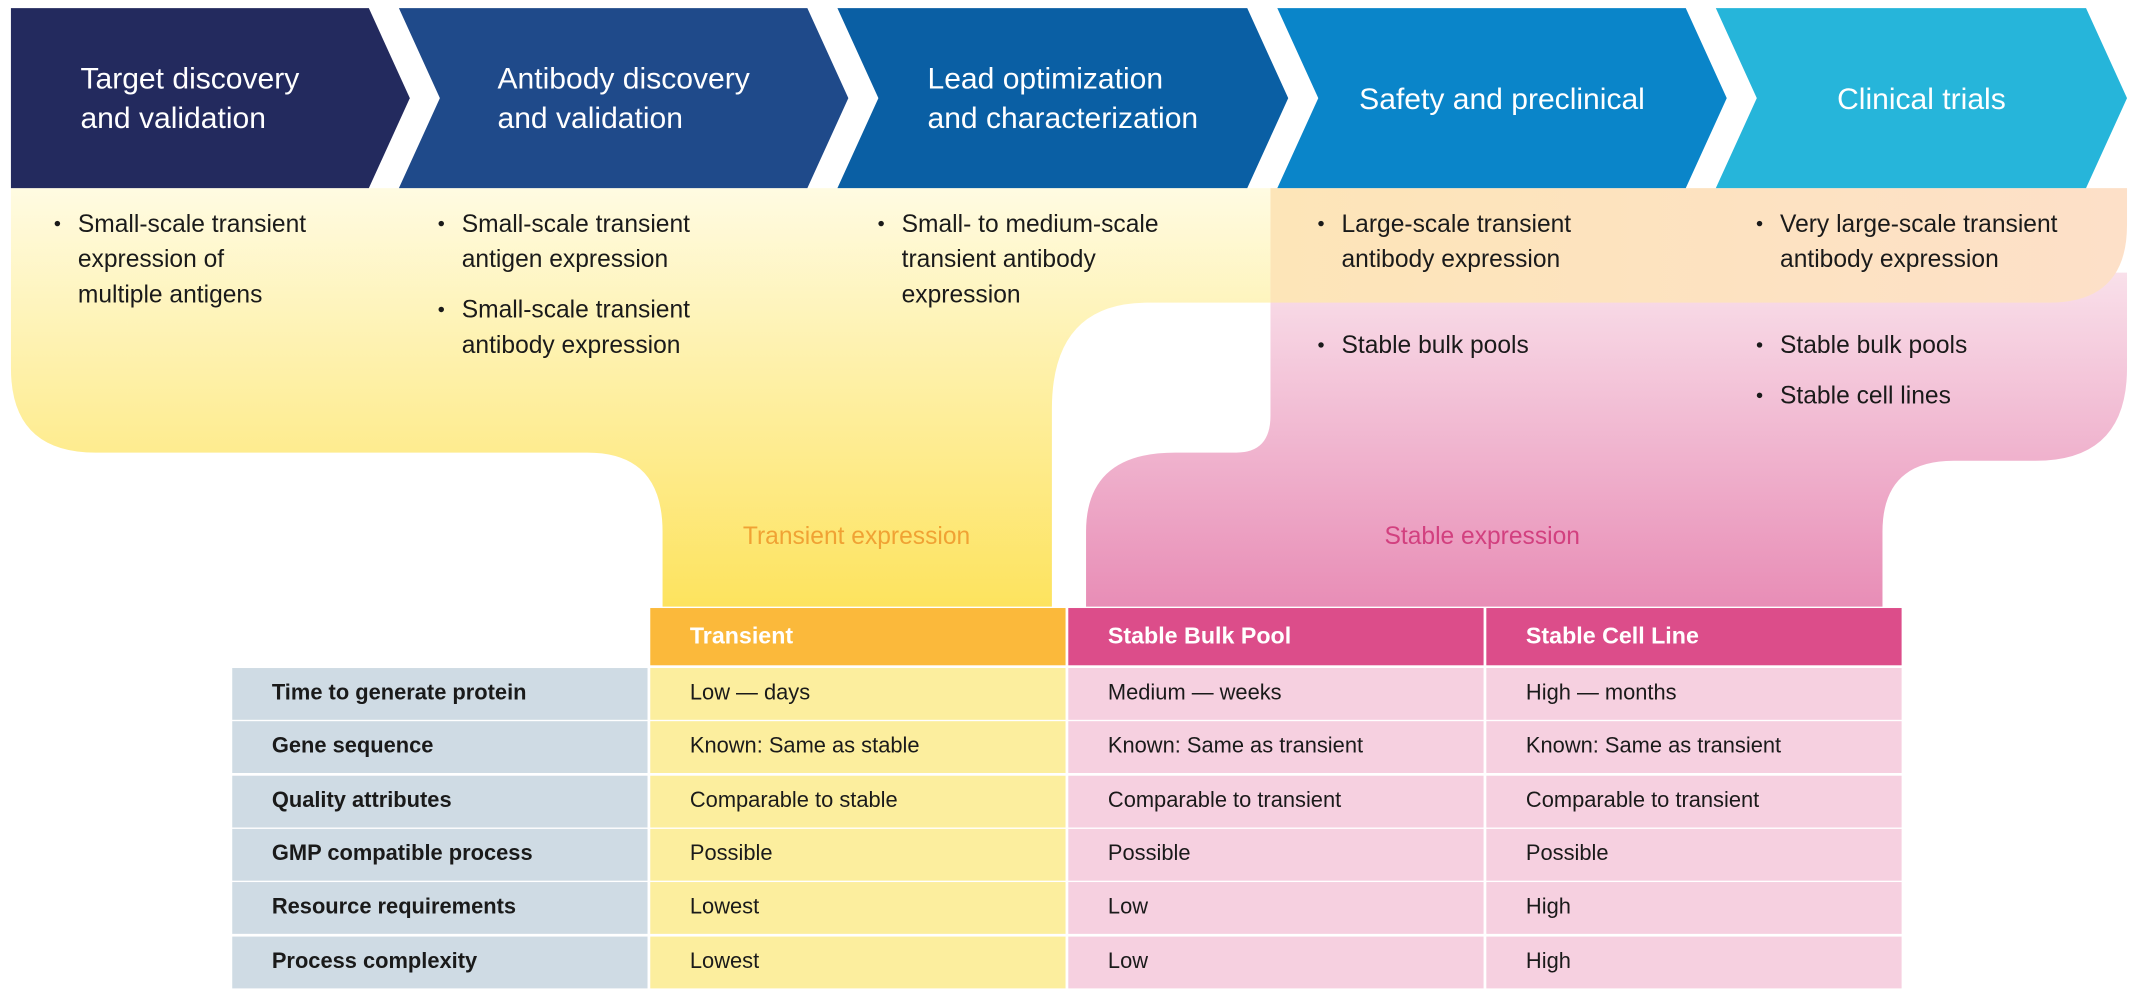 The height and width of the screenshot is (1002, 2142). What do you see at coordinates (564, 241) in the screenshot?
I see `bullet: Small-scale transient antigen expression` at bounding box center [564, 241].